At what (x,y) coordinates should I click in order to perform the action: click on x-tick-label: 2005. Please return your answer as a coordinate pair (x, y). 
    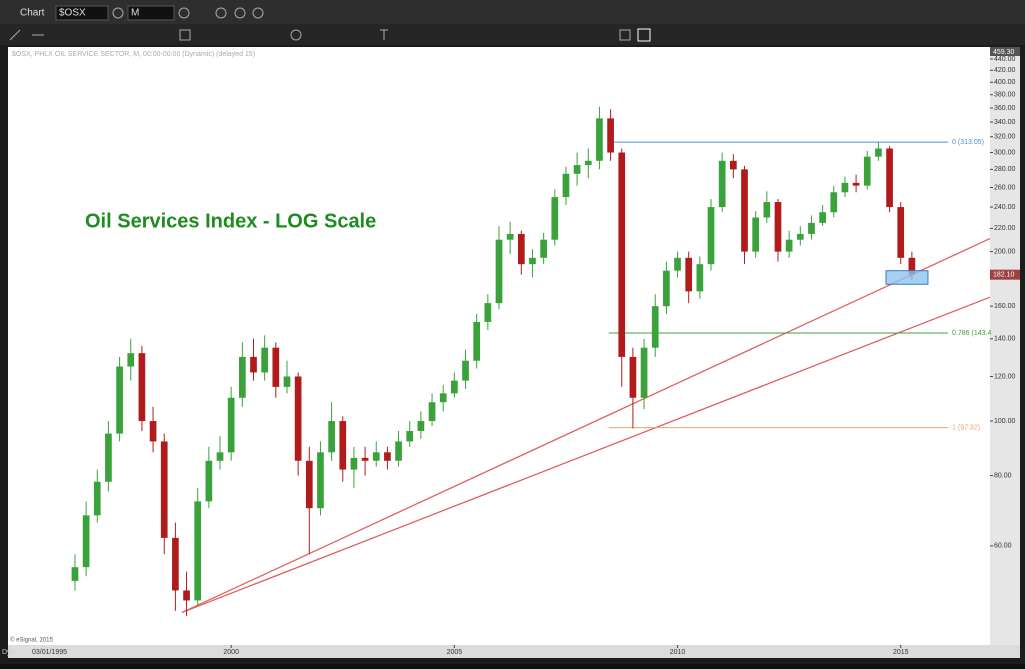
    Looking at the image, I should click on (455, 652).